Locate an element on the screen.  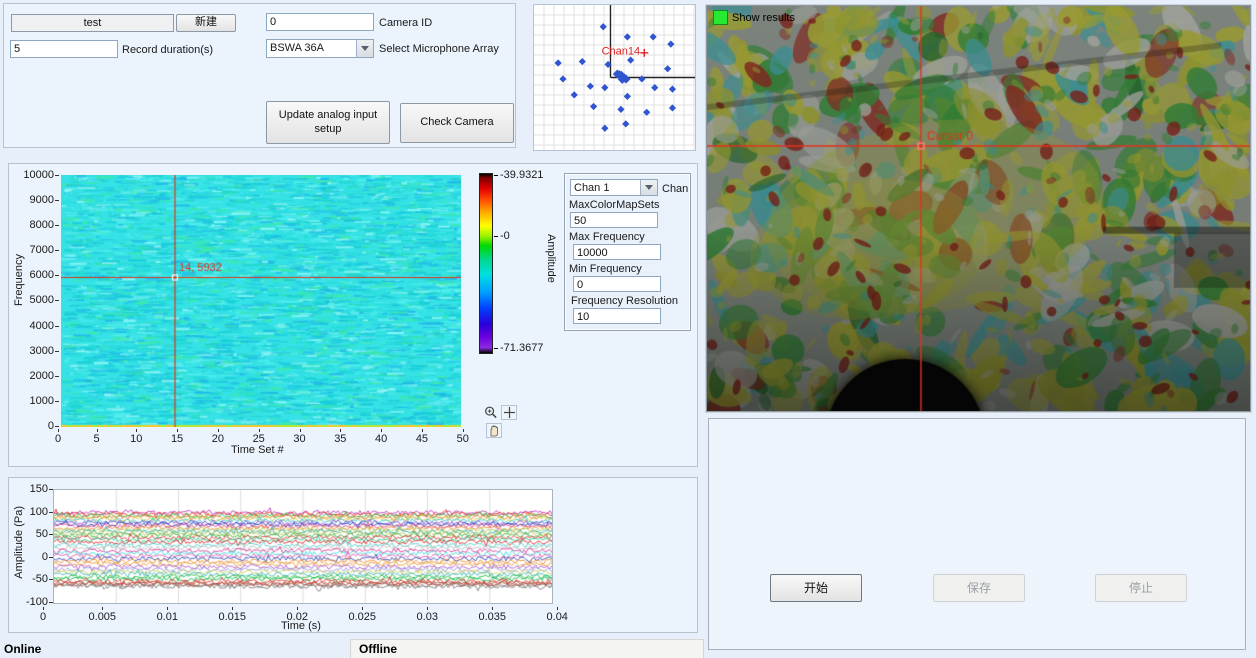
colorbar is located at coordinates (486, 263).